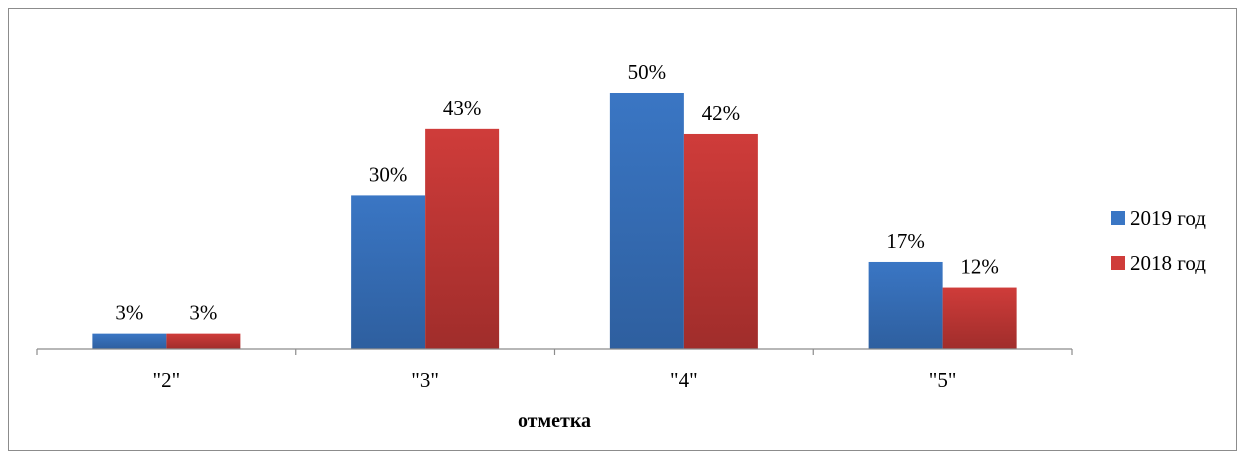 This screenshot has height=459, width=1245. Describe the element at coordinates (1168, 263) in the screenshot. I see `legend-label: 2018 год` at that location.